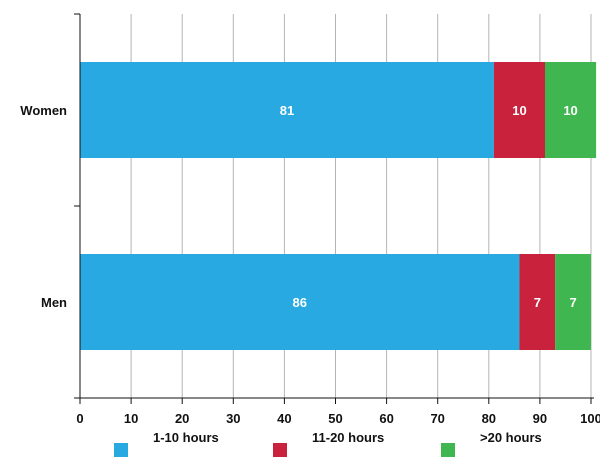 The image size is (600, 473). I want to click on data-label: 81, so click(287, 110).